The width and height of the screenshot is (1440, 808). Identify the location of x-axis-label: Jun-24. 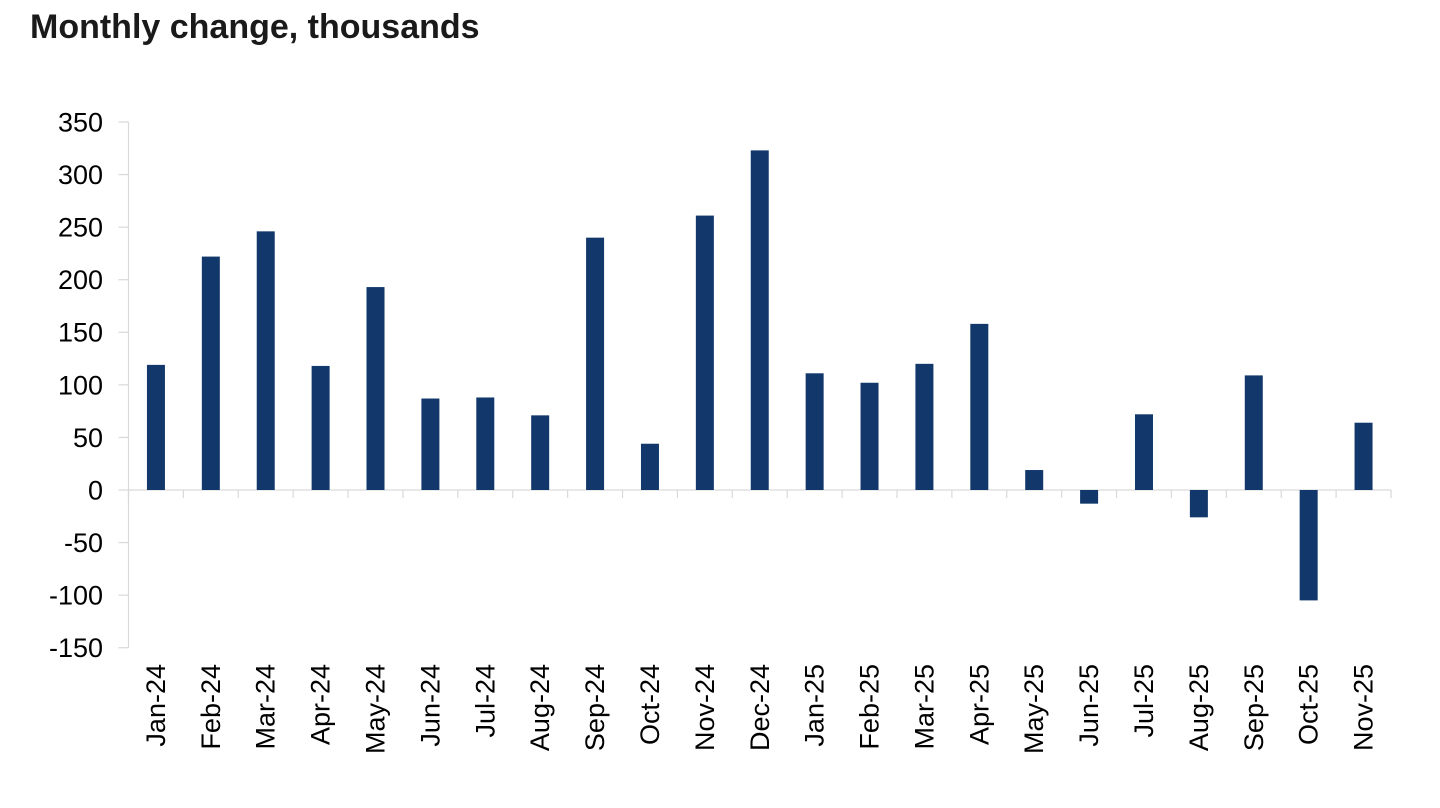
(430, 705).